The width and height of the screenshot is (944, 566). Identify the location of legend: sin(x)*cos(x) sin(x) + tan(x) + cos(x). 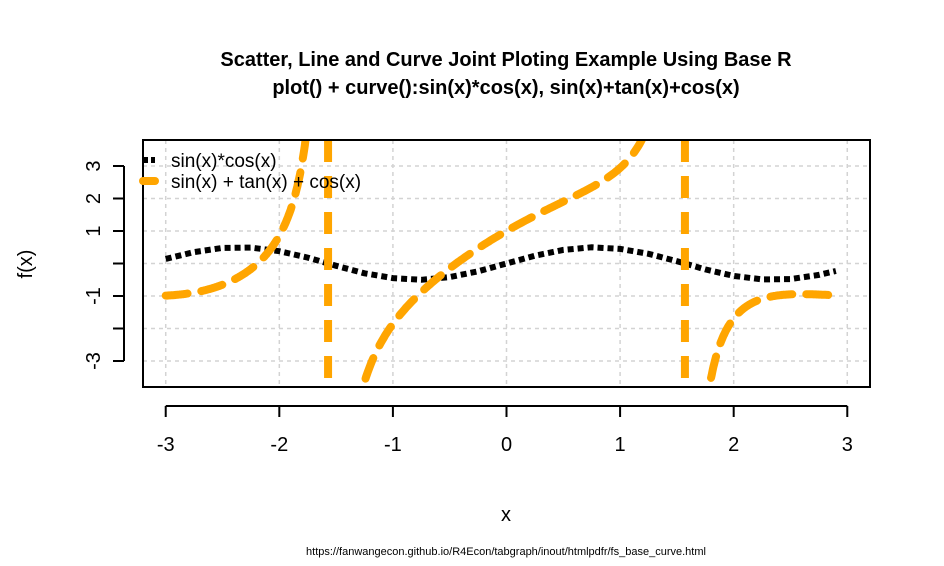
(250, 172).